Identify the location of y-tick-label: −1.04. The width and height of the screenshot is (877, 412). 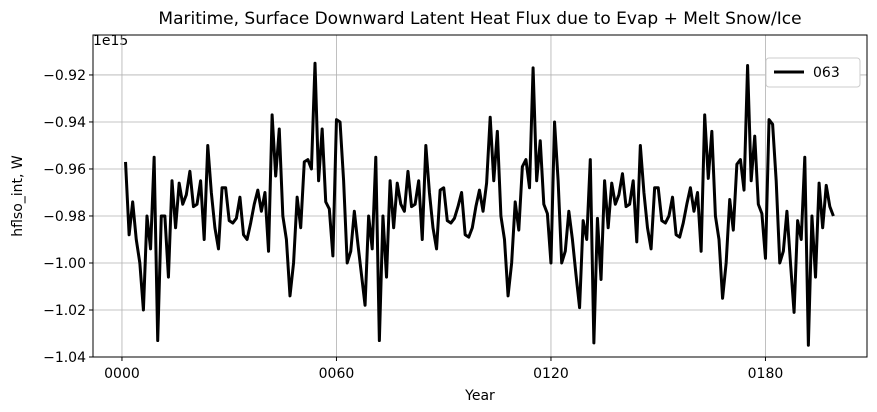
(64, 358).